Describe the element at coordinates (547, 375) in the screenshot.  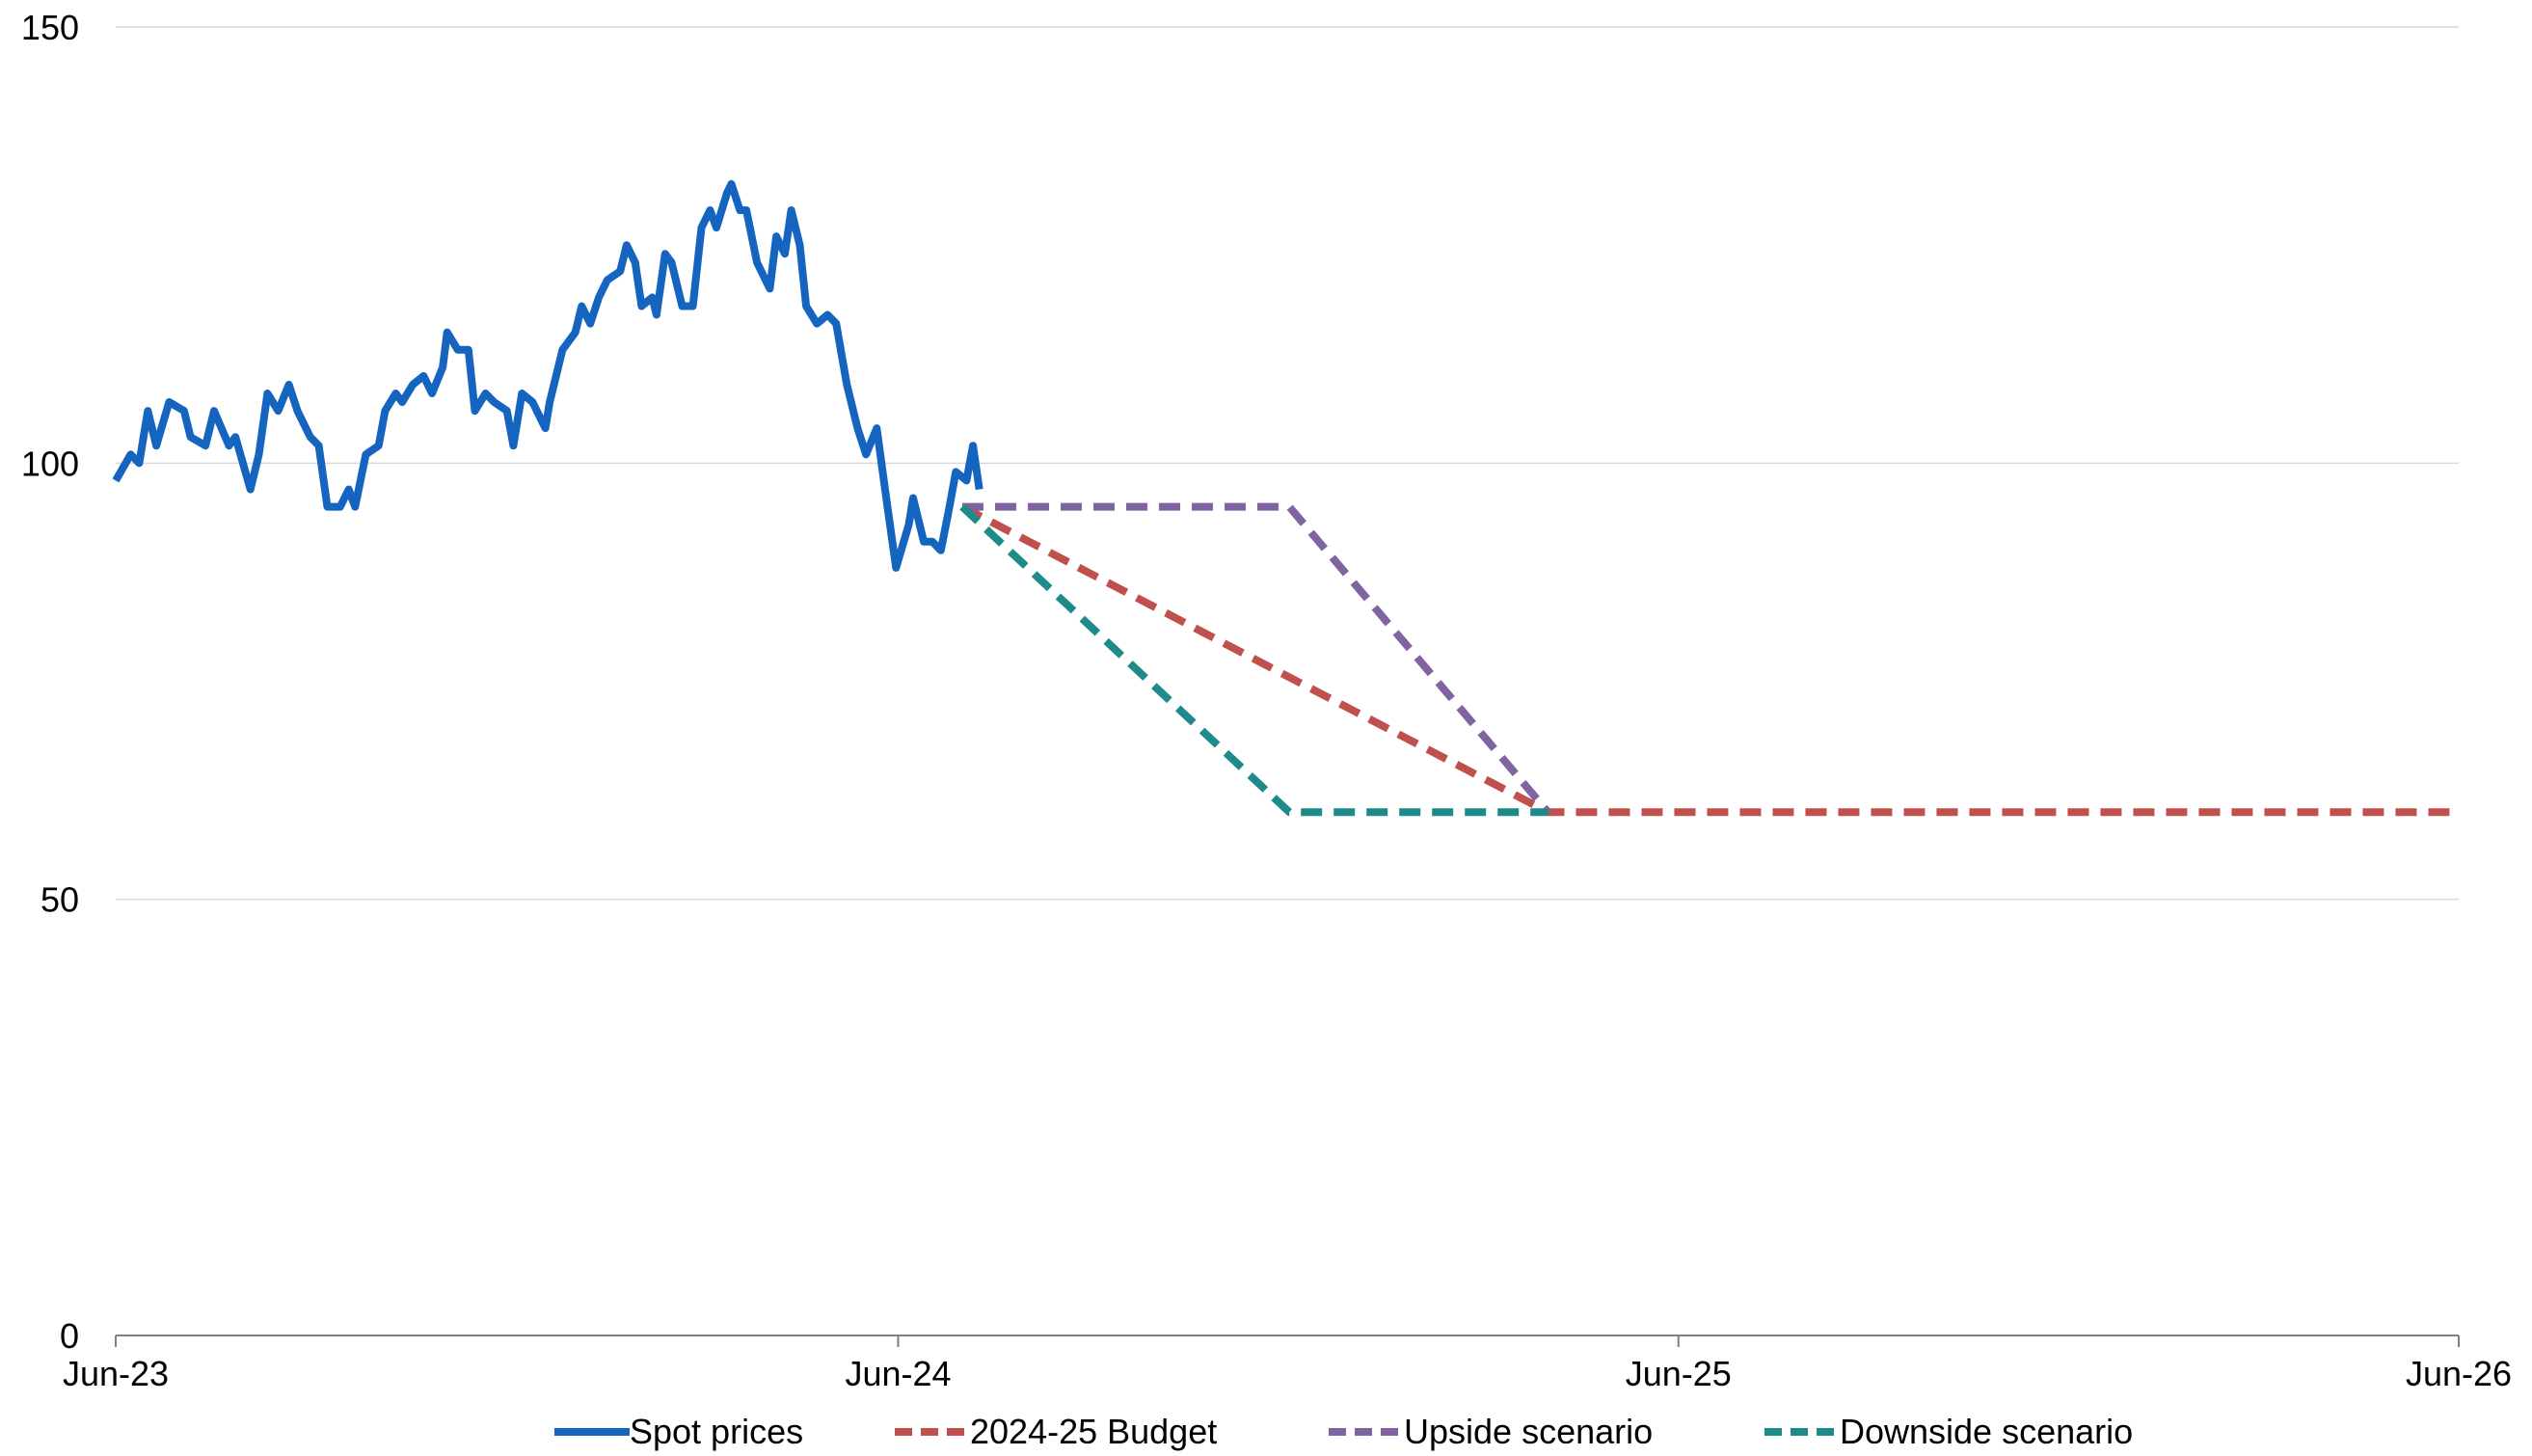
I see `series-line-spot-prices` at that location.